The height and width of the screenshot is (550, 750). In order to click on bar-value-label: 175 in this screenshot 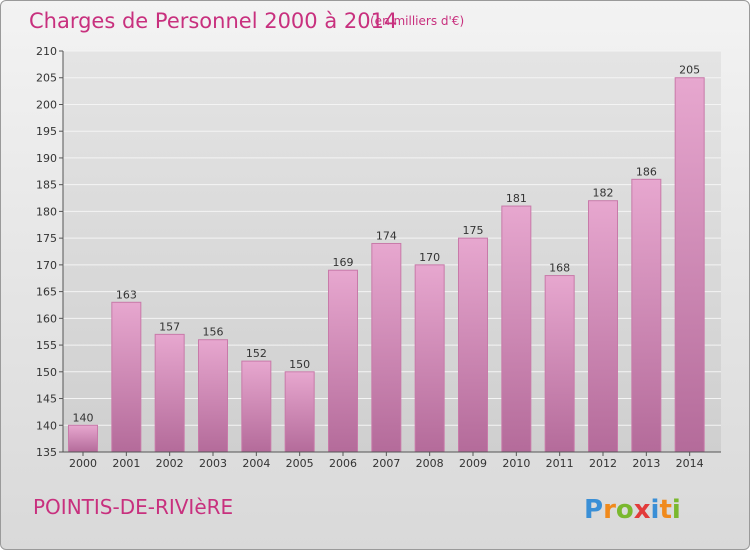, I will do `click(473, 230)`.